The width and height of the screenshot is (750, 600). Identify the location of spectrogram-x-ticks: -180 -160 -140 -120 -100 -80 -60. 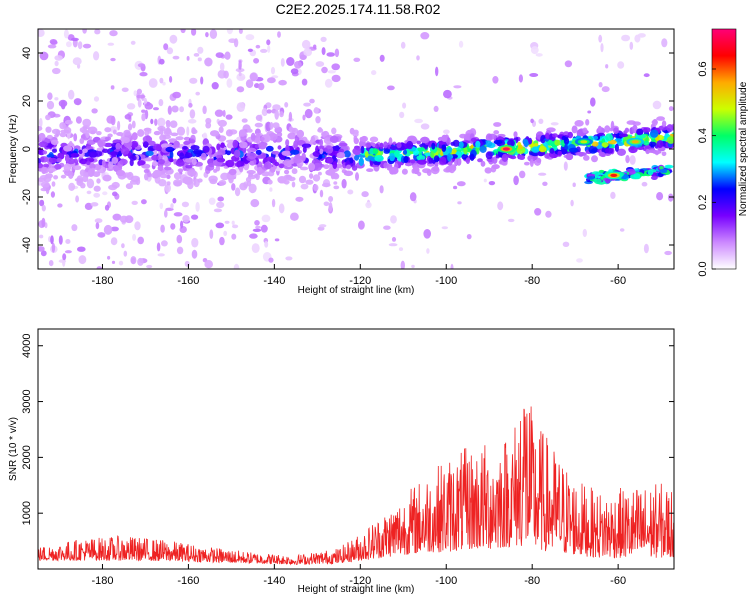
(358, 275).